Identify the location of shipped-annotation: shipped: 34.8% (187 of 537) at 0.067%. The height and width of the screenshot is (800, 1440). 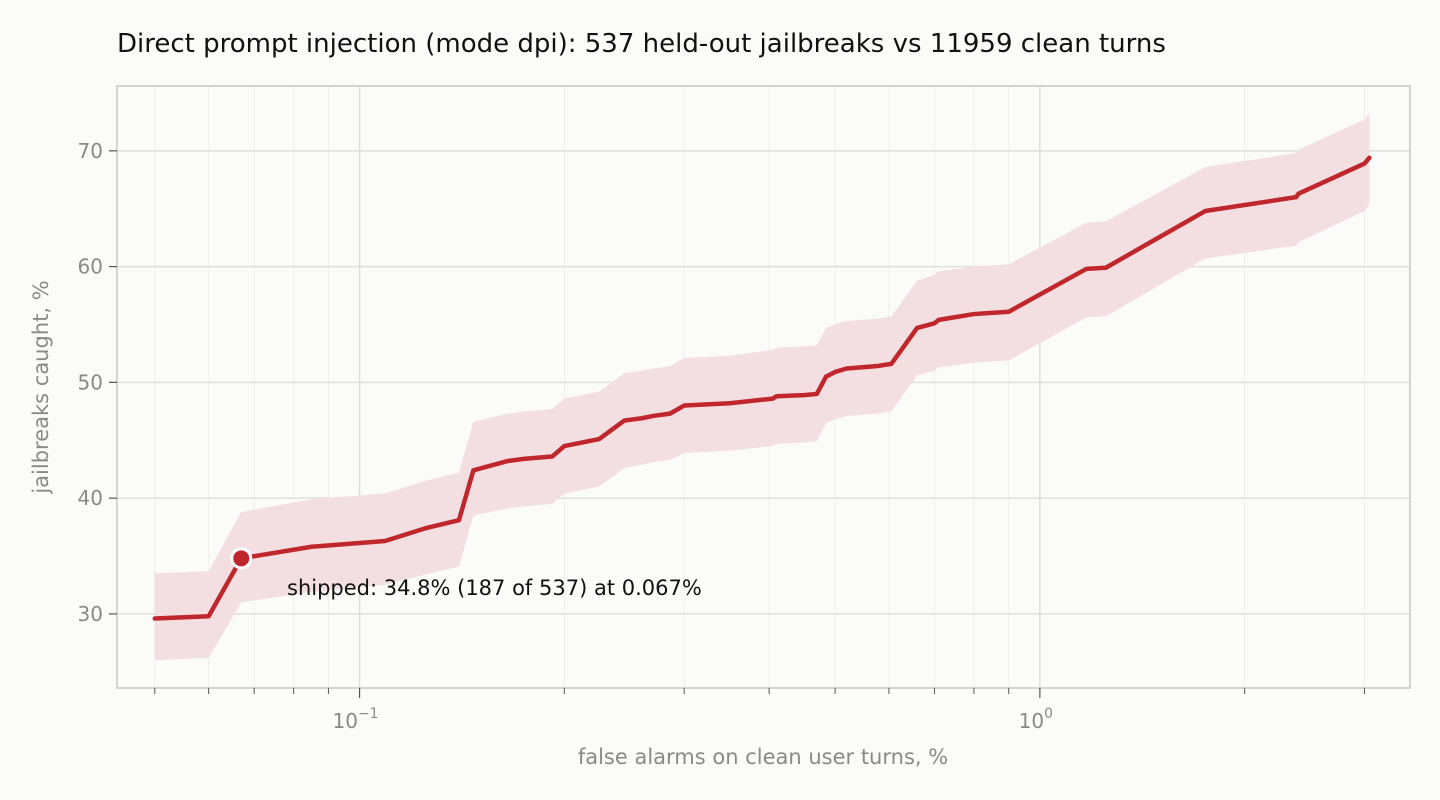
(494, 588).